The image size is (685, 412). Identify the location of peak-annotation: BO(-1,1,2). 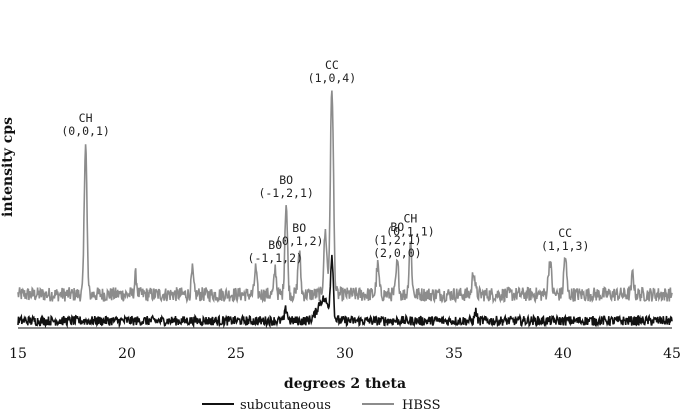
(275, 251).